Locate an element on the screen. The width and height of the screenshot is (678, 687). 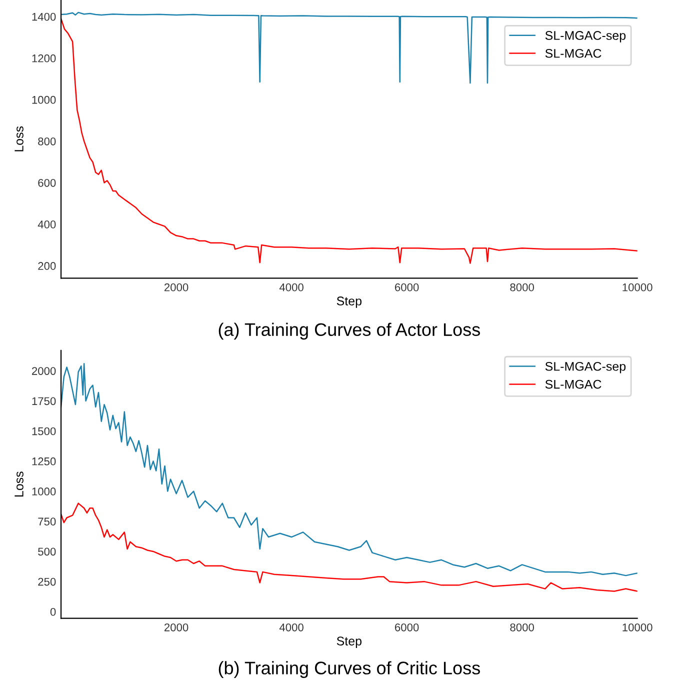
y-tick-label: 250 is located at coordinates (47, 582).